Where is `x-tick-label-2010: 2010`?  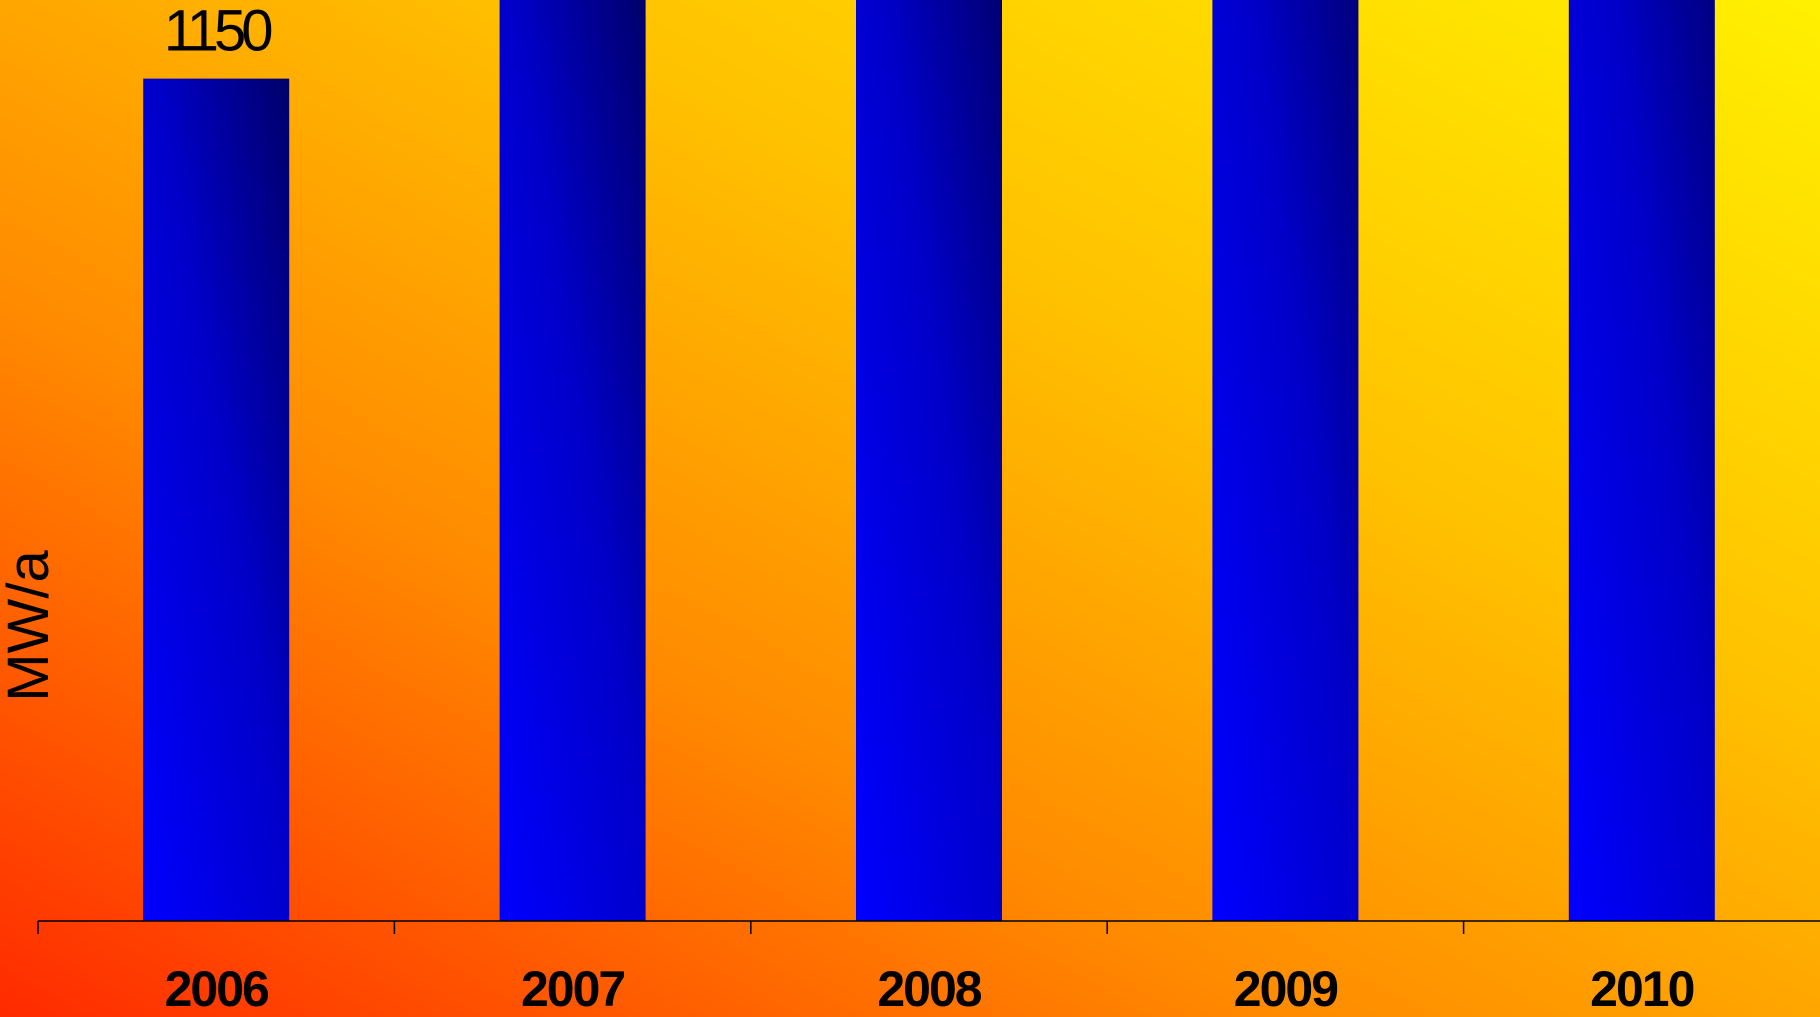 x-tick-label-2010: 2010 is located at coordinates (1641, 989).